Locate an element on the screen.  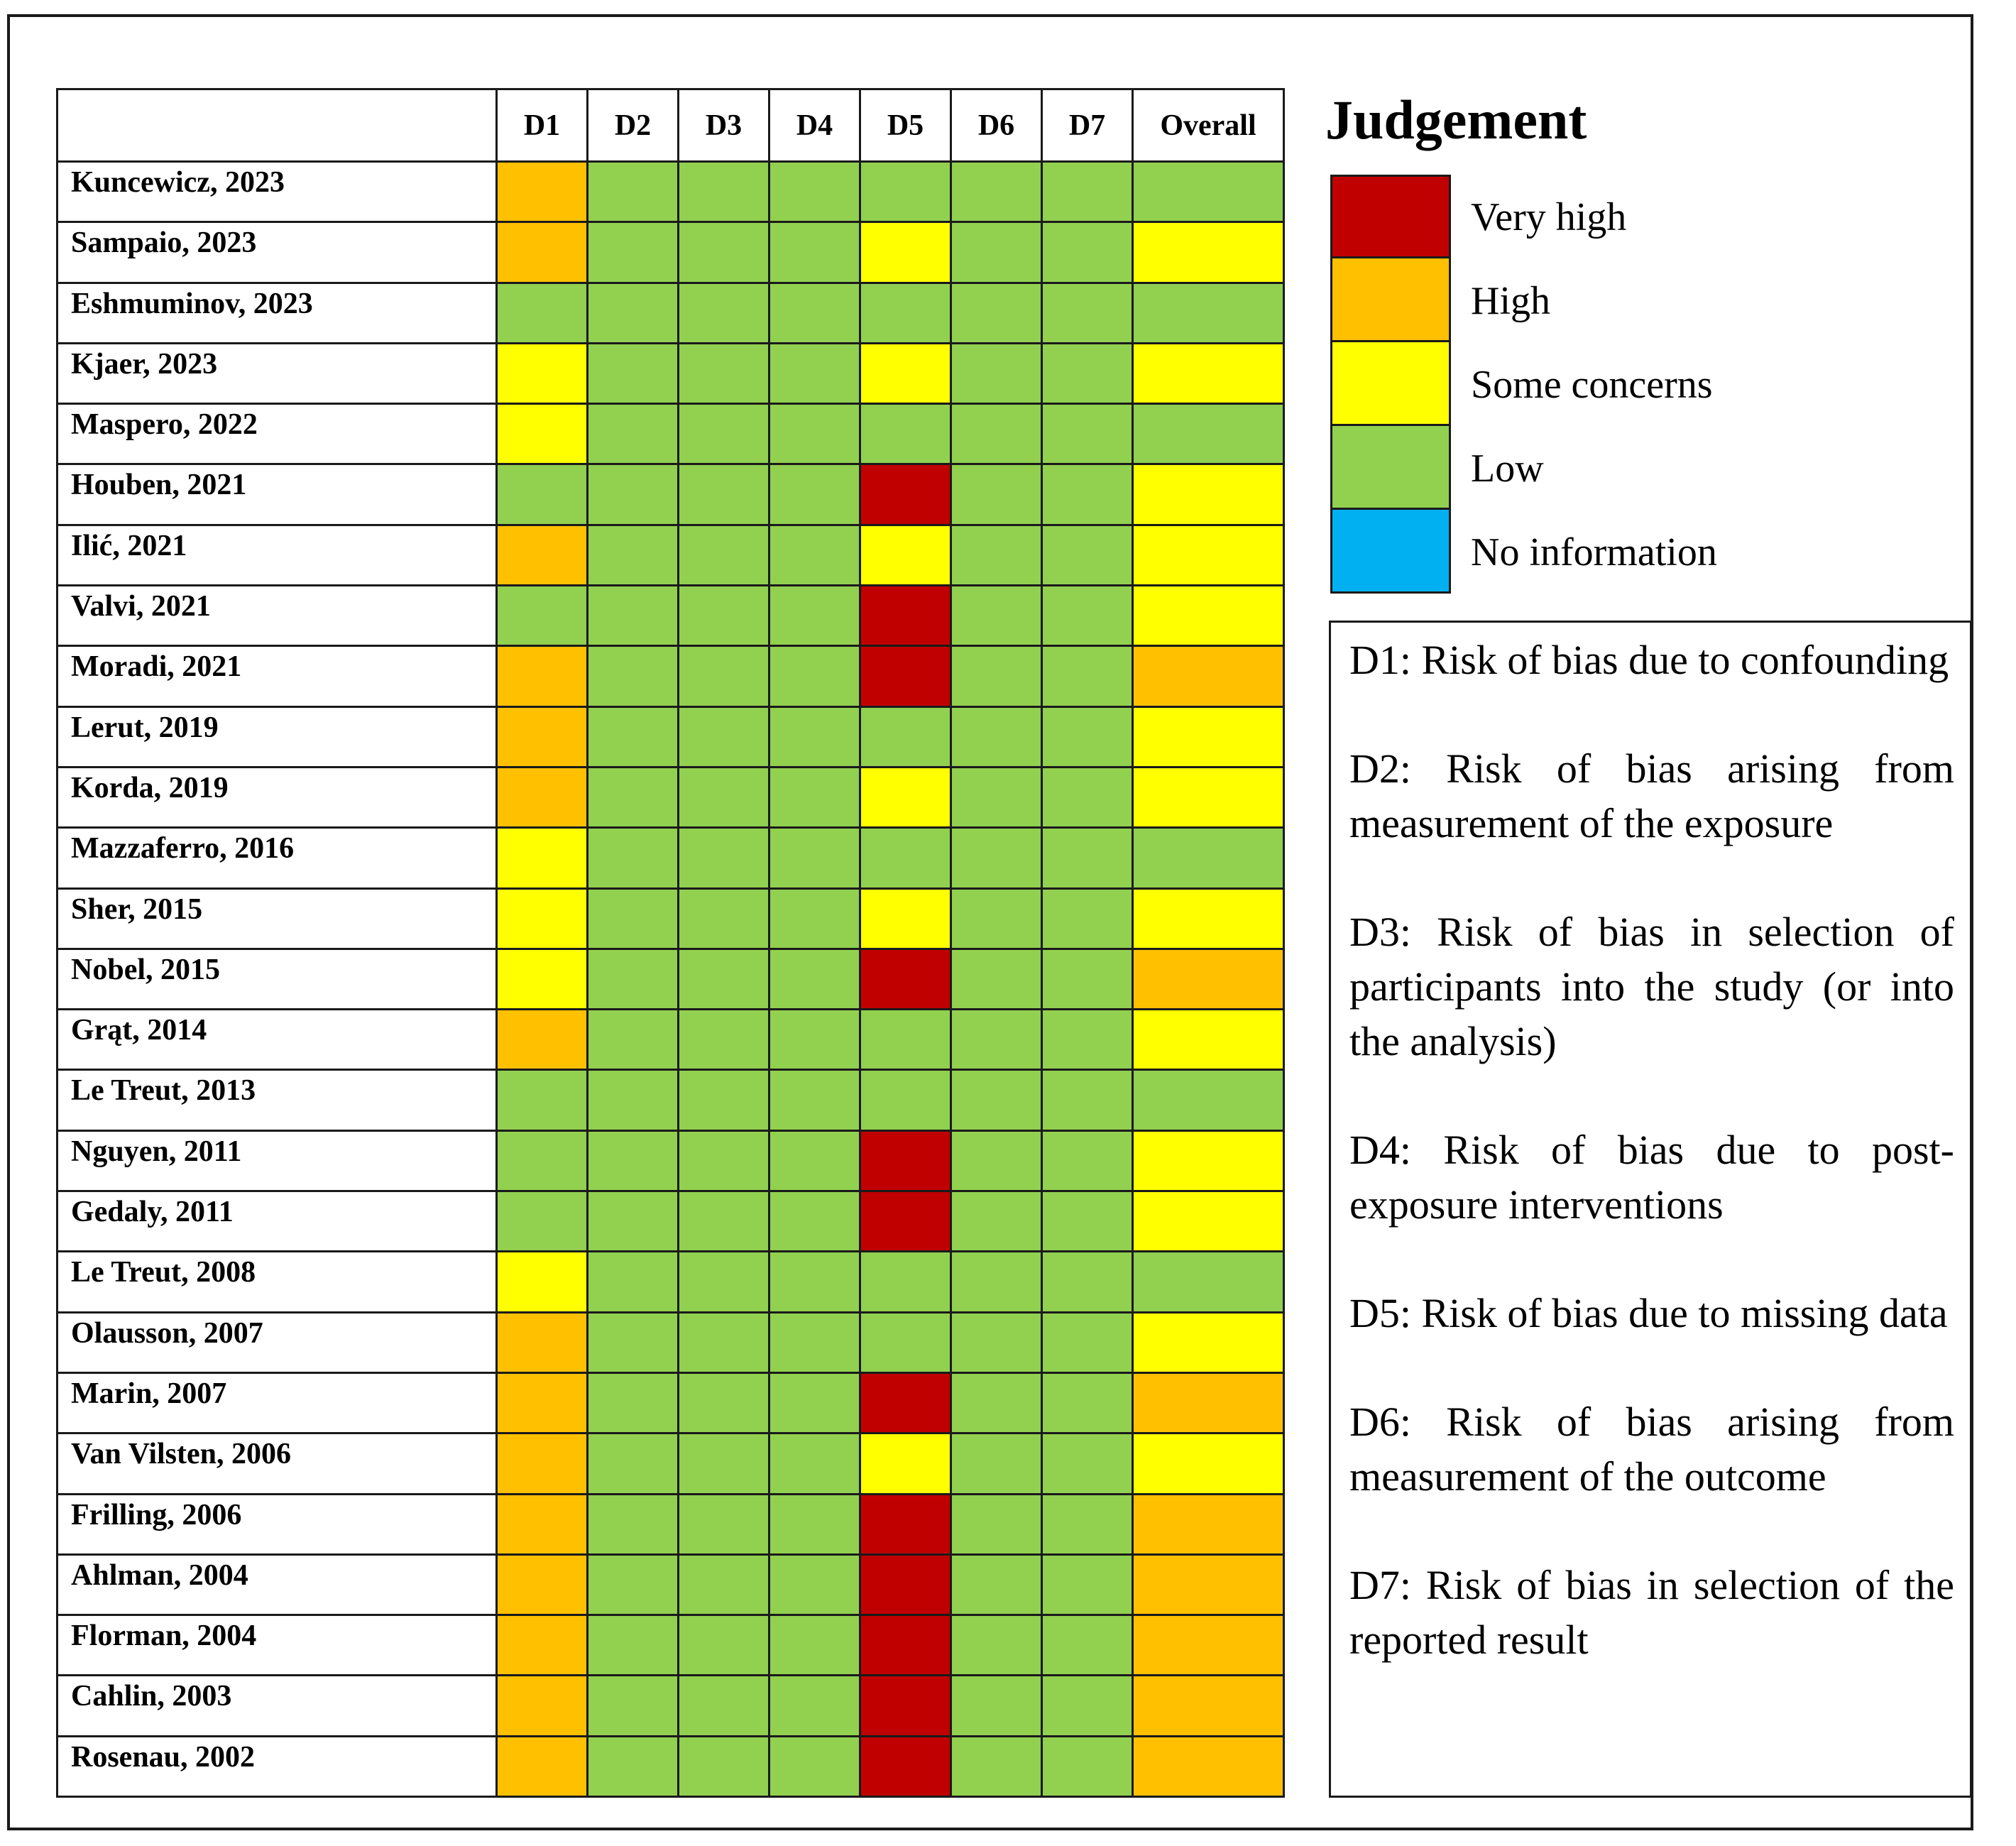
header-row: D1 D2 D3 D4 D5 D6 D7 Overall is located at coordinates (671, 125).